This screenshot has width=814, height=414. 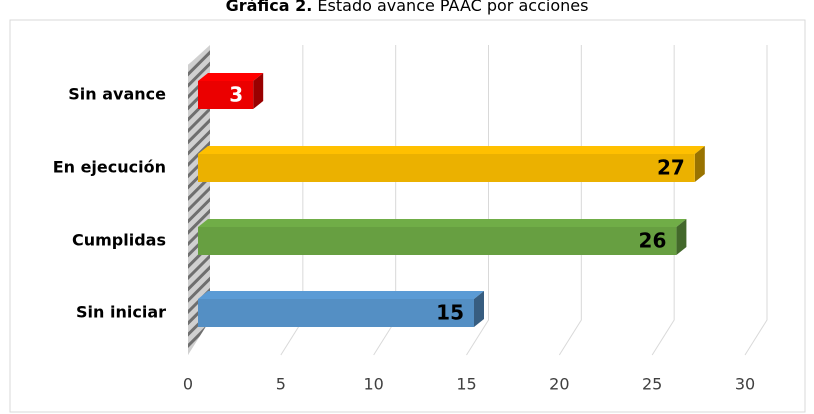 What do you see at coordinates (450, 313) in the screenshot?
I see `data-label: 15` at bounding box center [450, 313].